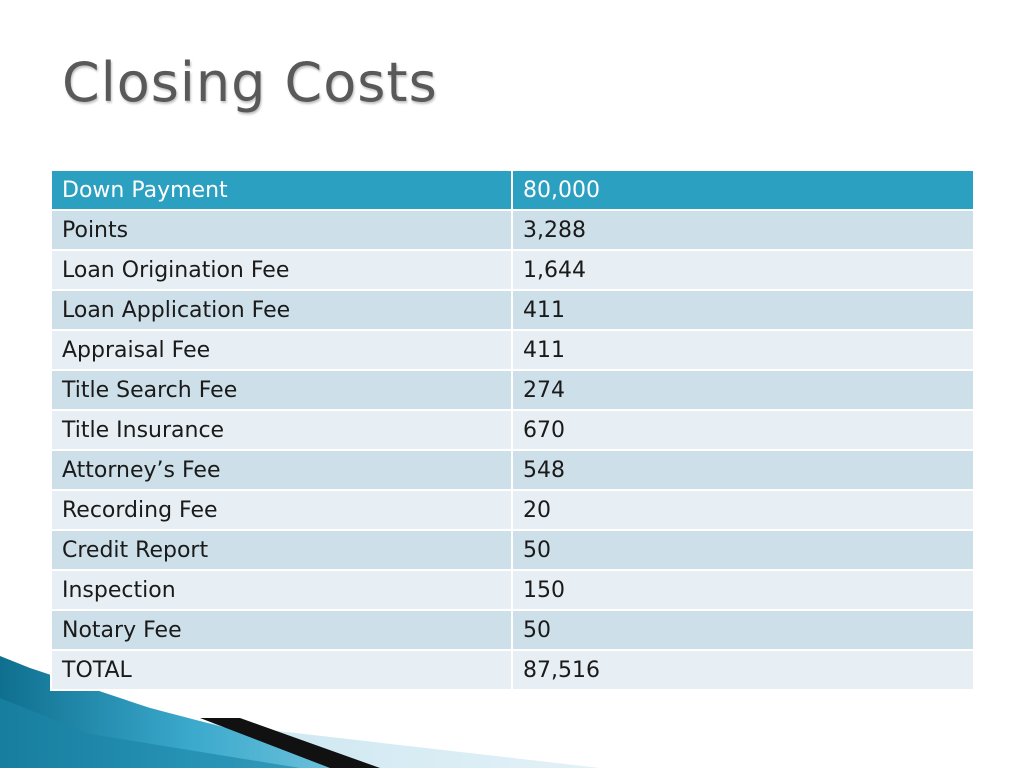 The height and width of the screenshot is (768, 1024). Describe the element at coordinates (281, 430) in the screenshot. I see `row-label: Title Insurance` at that location.